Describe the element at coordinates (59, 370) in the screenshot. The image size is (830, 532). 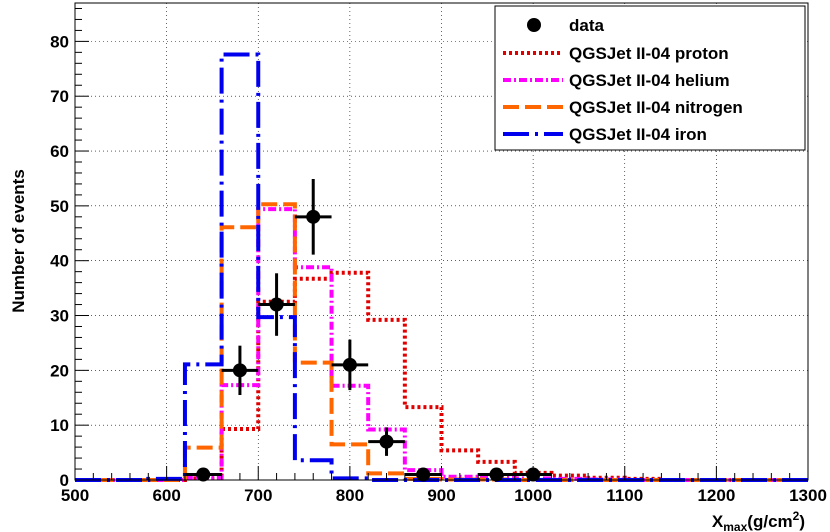
I see `y-tick-label: 20` at that location.